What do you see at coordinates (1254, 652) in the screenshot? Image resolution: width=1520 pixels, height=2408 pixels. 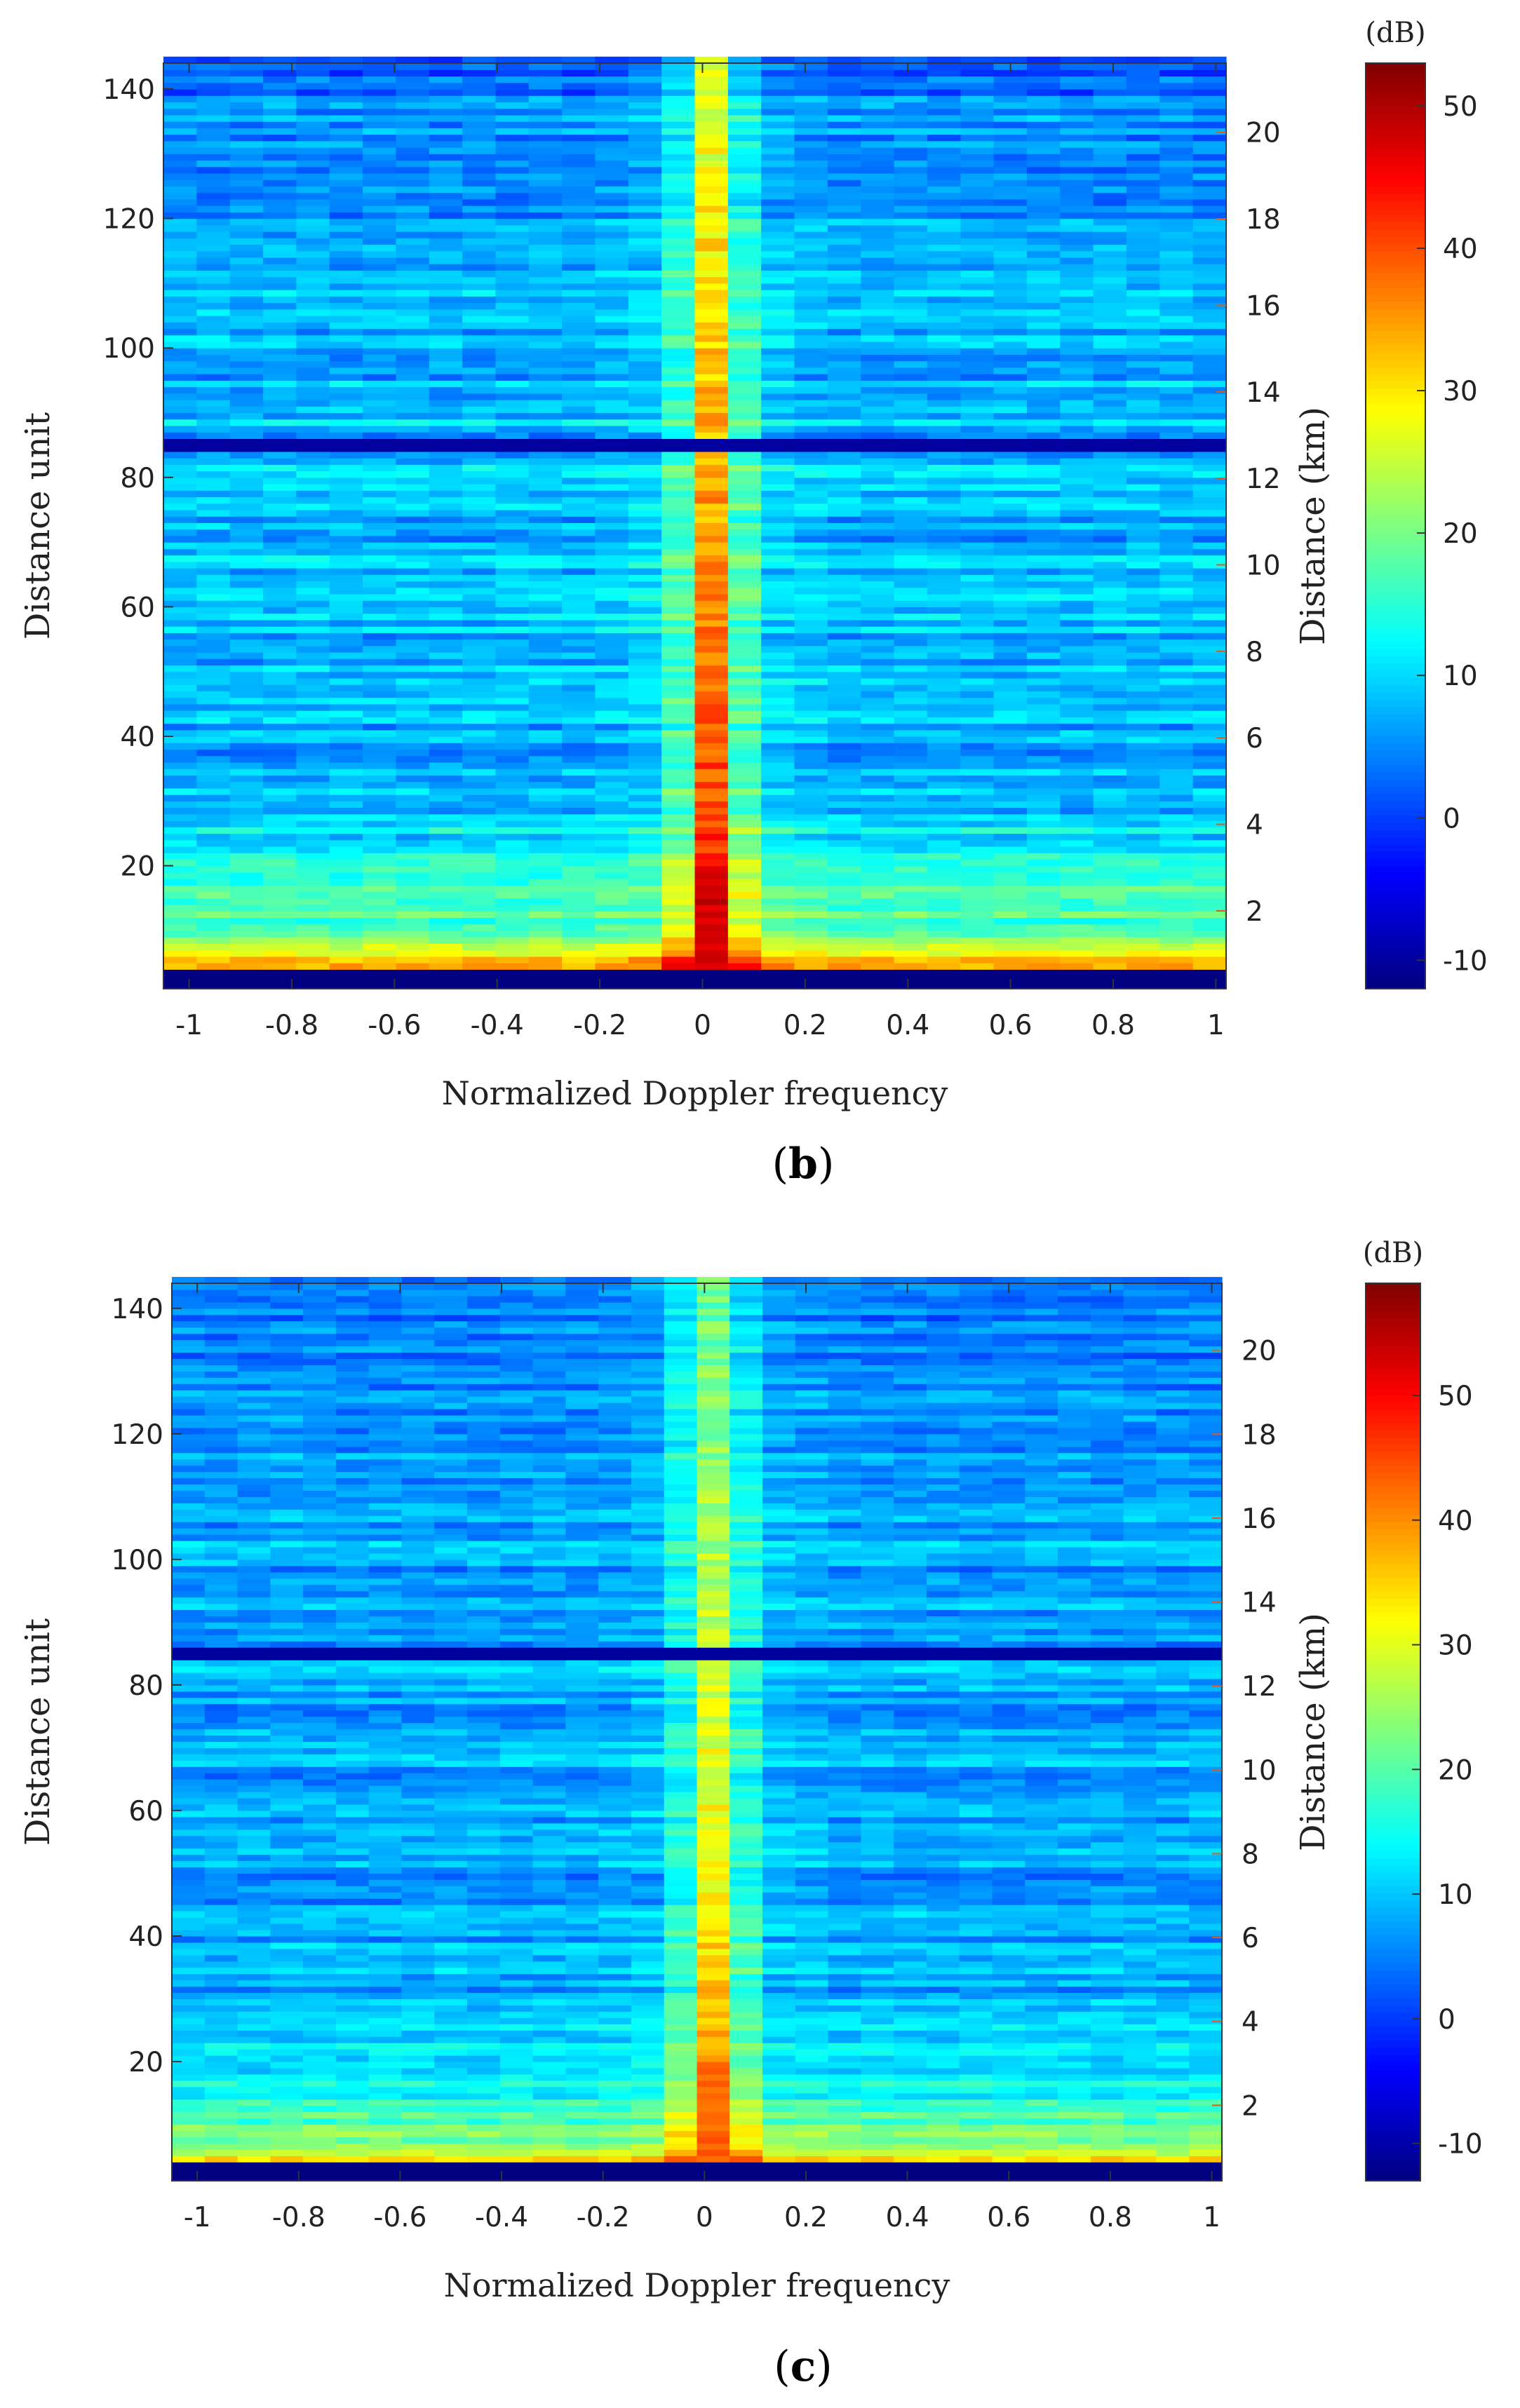 I see `y2-tick-label: 8` at bounding box center [1254, 652].